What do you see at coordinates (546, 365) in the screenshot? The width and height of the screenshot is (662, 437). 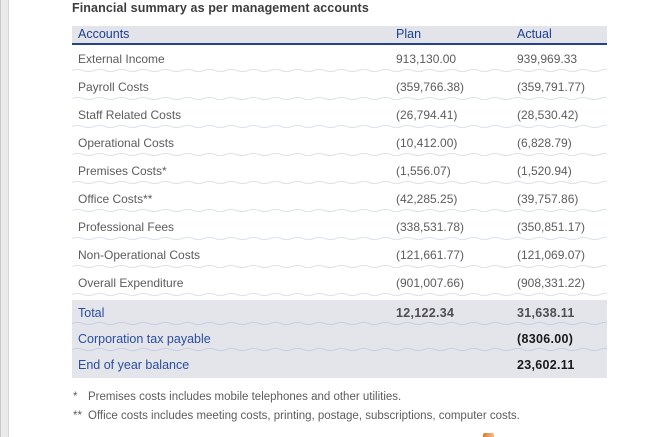 I see `cell-actual: 23,602.11` at bounding box center [546, 365].